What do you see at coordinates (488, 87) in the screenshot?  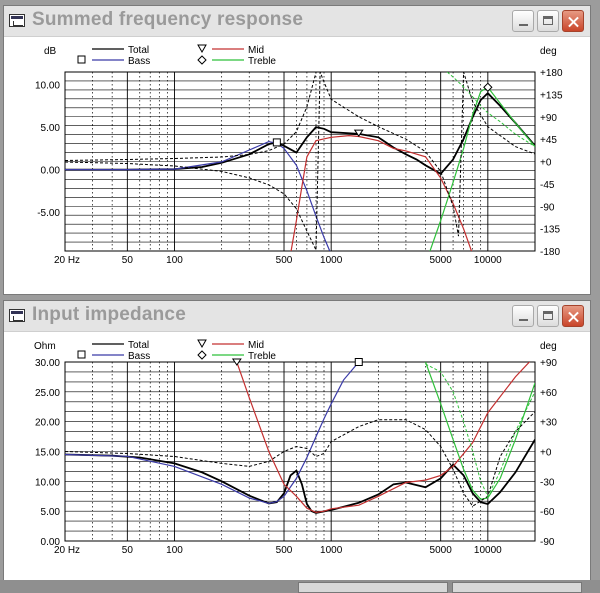 I see `treble-marker-diamond` at bounding box center [488, 87].